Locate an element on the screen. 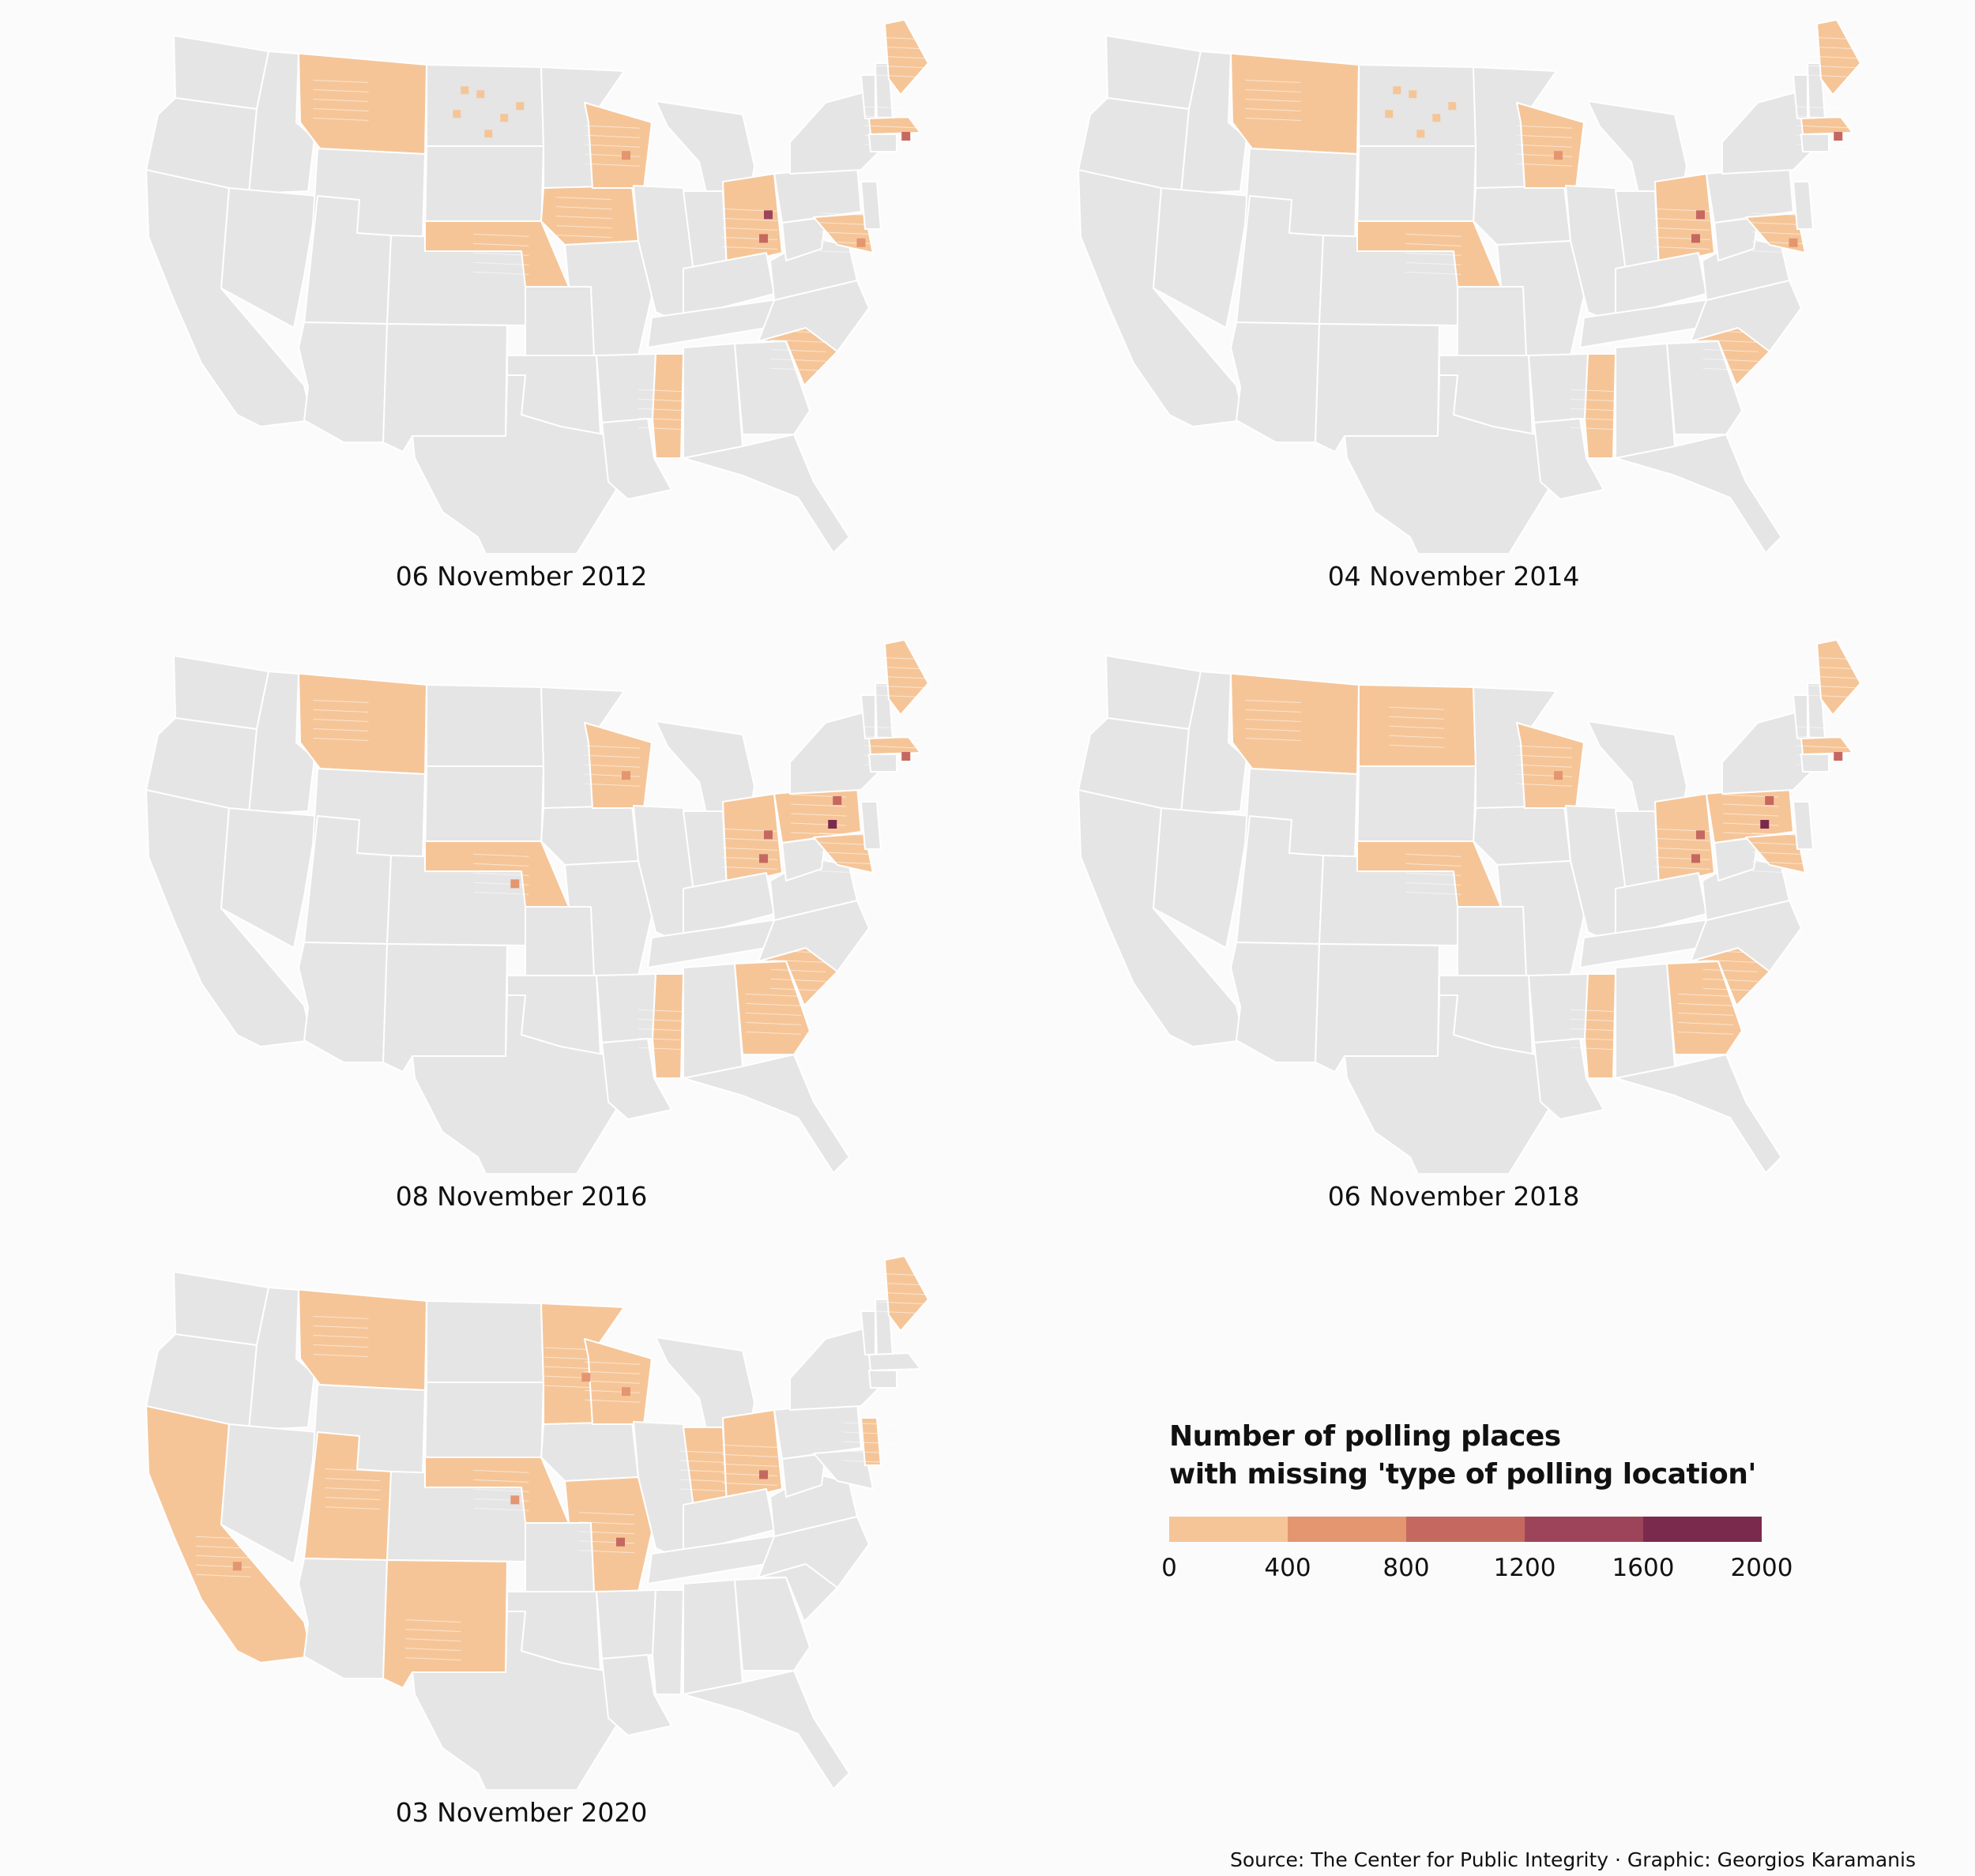 The image size is (1975, 1876). state-fl is located at coordinates (767, 493).